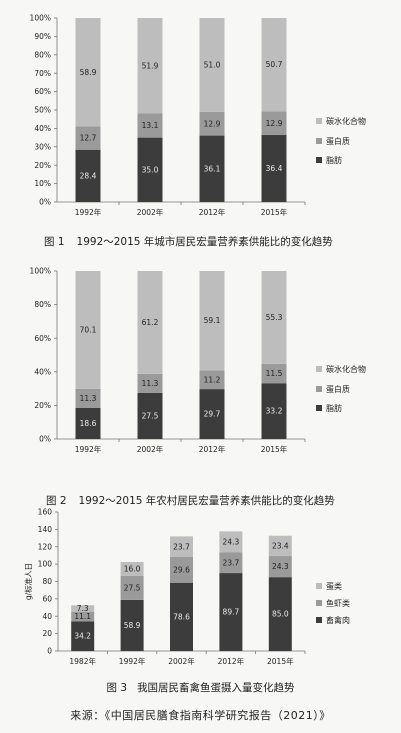 This screenshot has height=733, width=401. Describe the element at coordinates (274, 373) in the screenshot. I see `chart2-data-label: 11.5` at that location.